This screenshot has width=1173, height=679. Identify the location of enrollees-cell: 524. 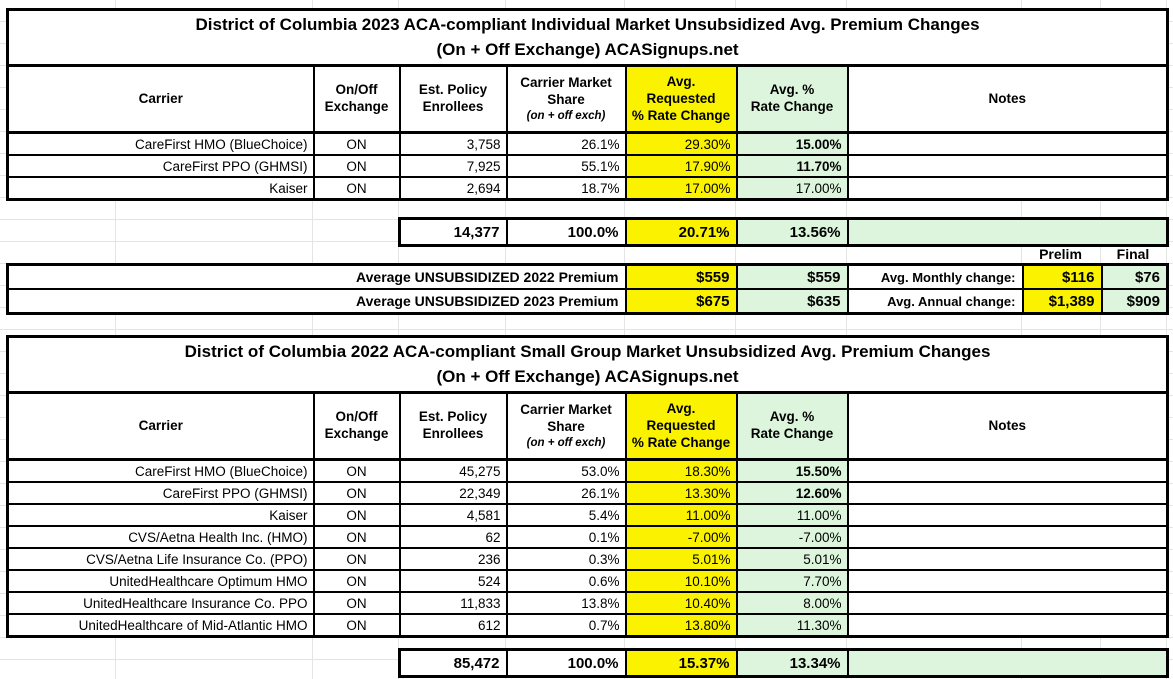
(453, 581).